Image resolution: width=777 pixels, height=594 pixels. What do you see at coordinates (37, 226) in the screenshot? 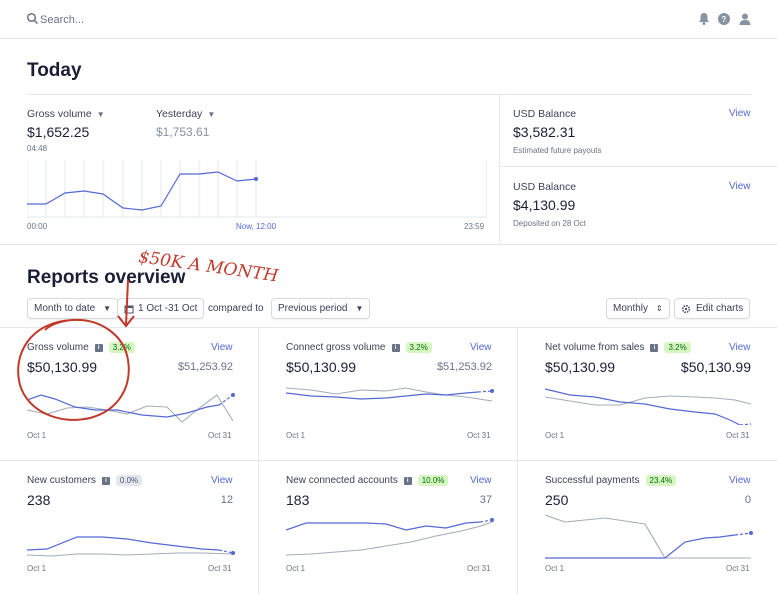
I see `axis-start-label: 00:00` at bounding box center [37, 226].